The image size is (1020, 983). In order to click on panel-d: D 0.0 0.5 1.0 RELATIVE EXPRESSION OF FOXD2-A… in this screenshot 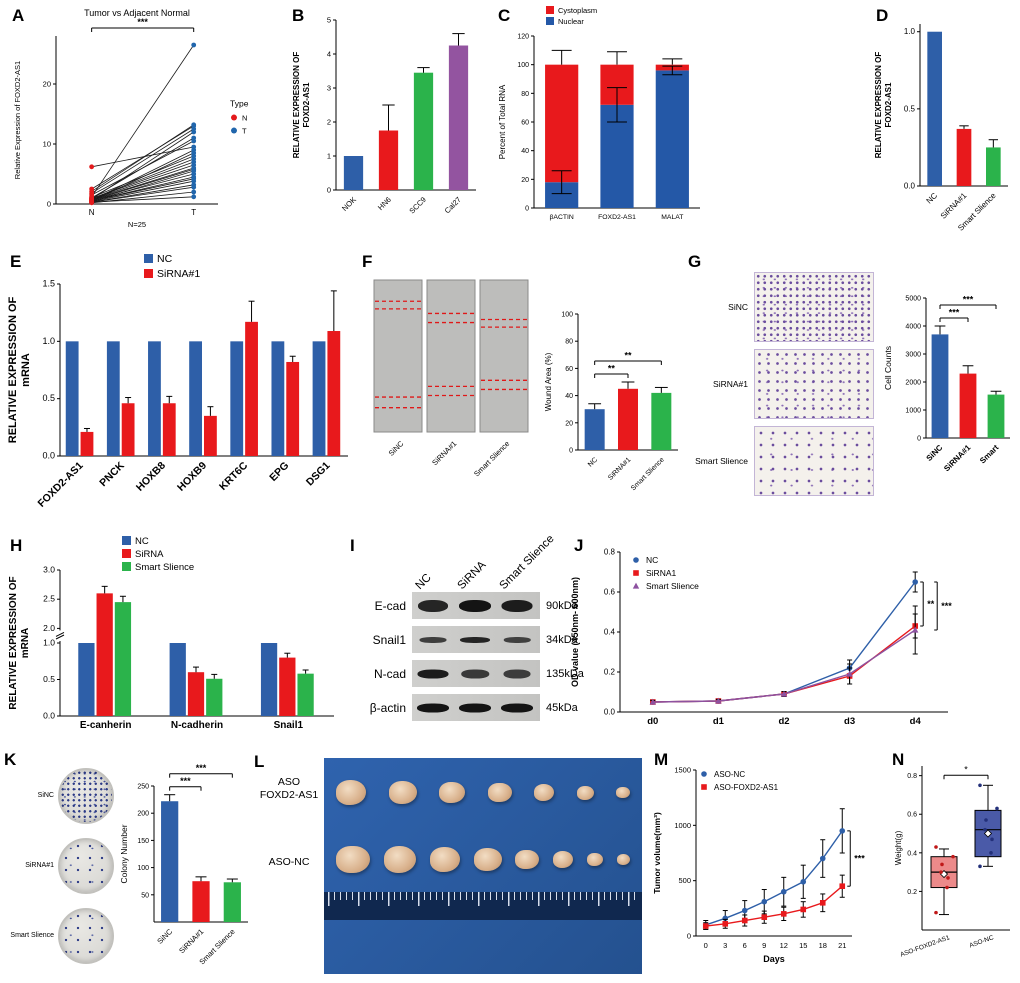, I will do `click(945, 128)`.